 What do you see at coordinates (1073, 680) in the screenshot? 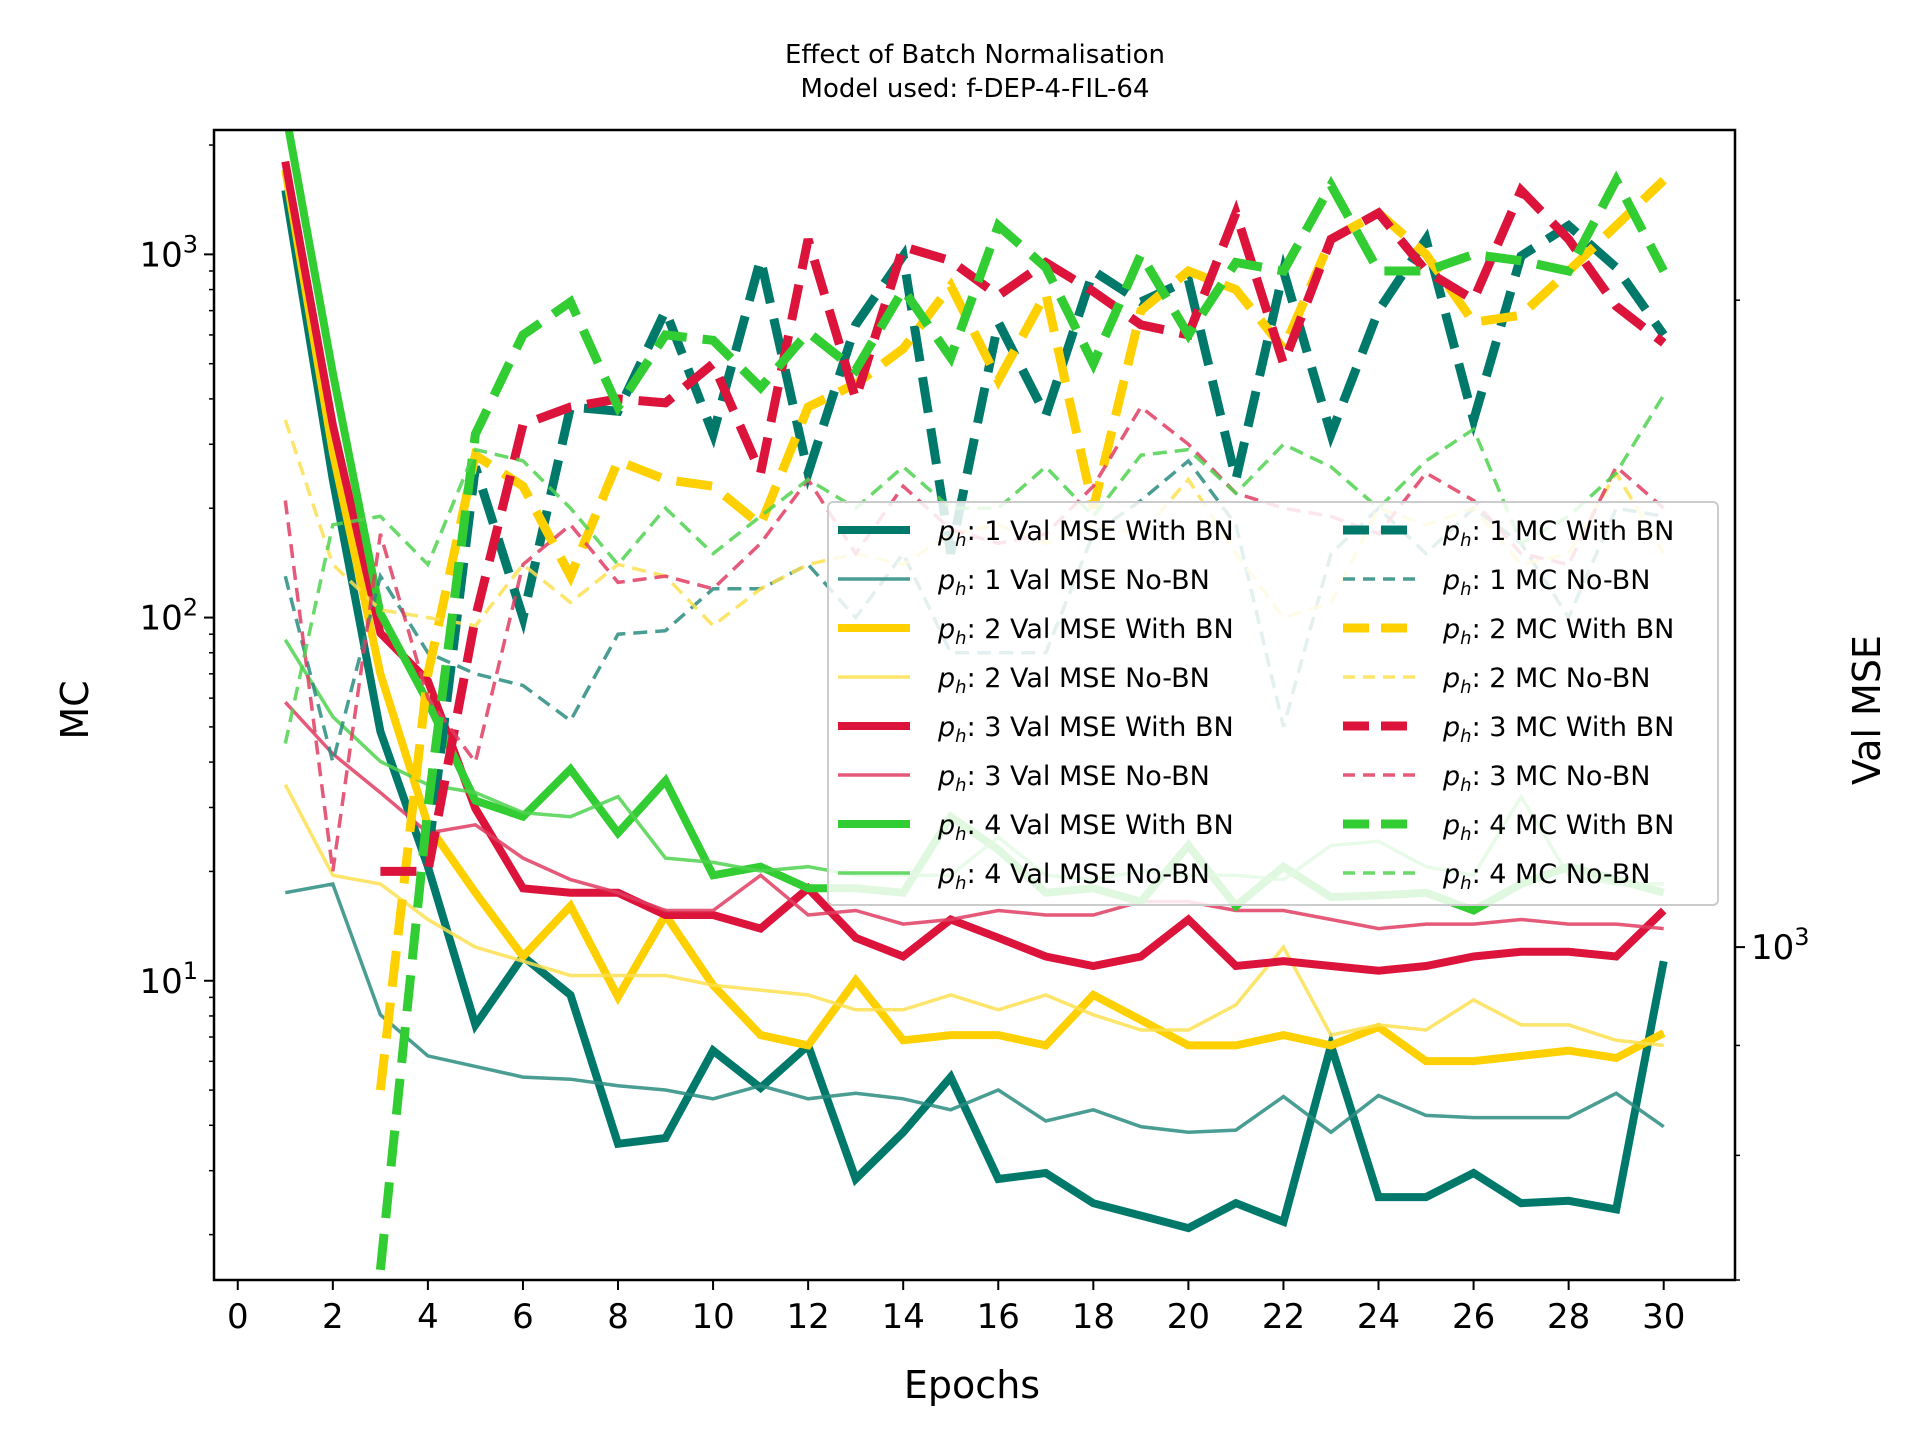
I see `legend-label: ph: 2 Val MSE No-BN` at bounding box center [1073, 680].